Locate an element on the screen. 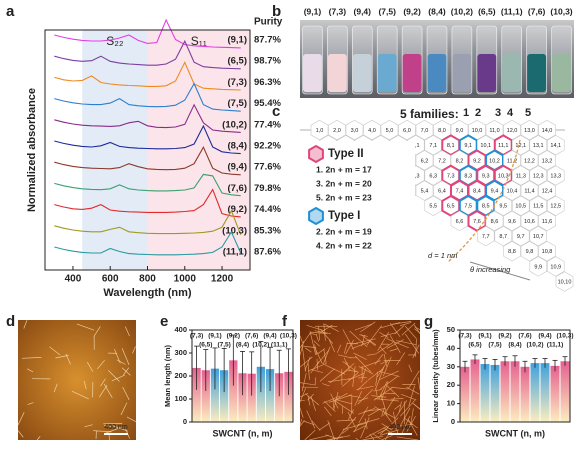 The image size is (577, 450). category-label: (11,1) is located at coordinates (279, 345).